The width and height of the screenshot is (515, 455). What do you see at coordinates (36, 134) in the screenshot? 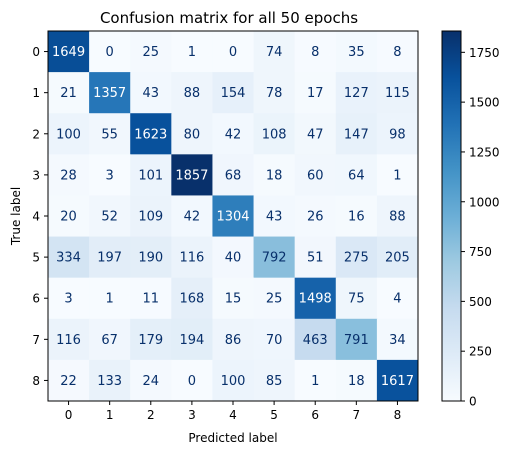
I see `y-tick-label: 2` at bounding box center [36, 134].